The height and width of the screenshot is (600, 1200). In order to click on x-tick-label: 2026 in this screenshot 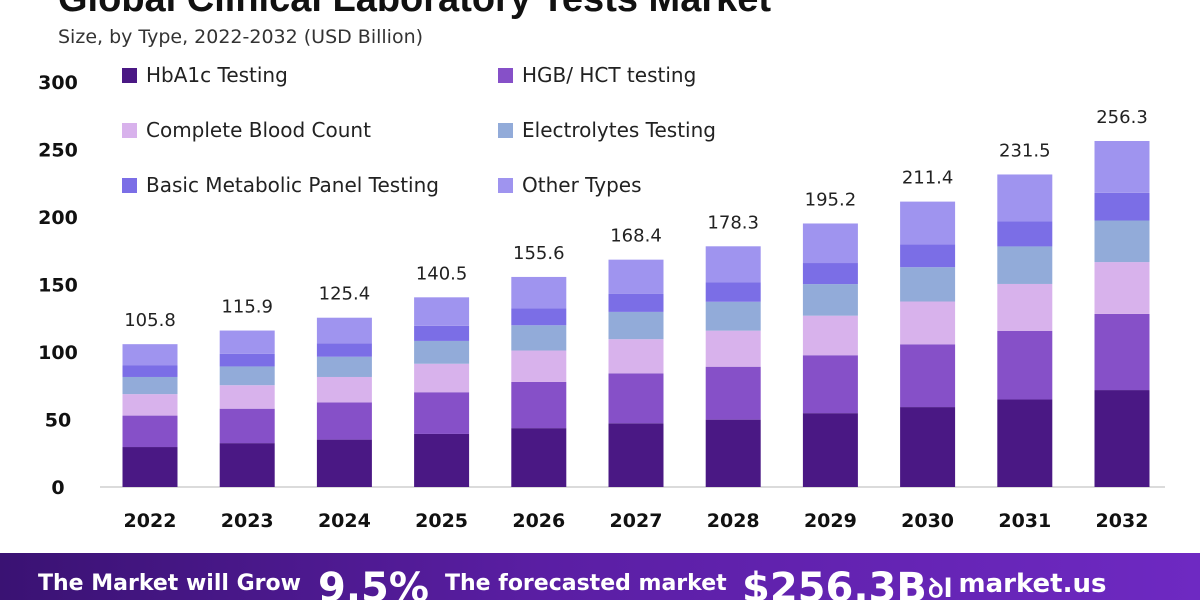, I will do `click(538, 521)`.